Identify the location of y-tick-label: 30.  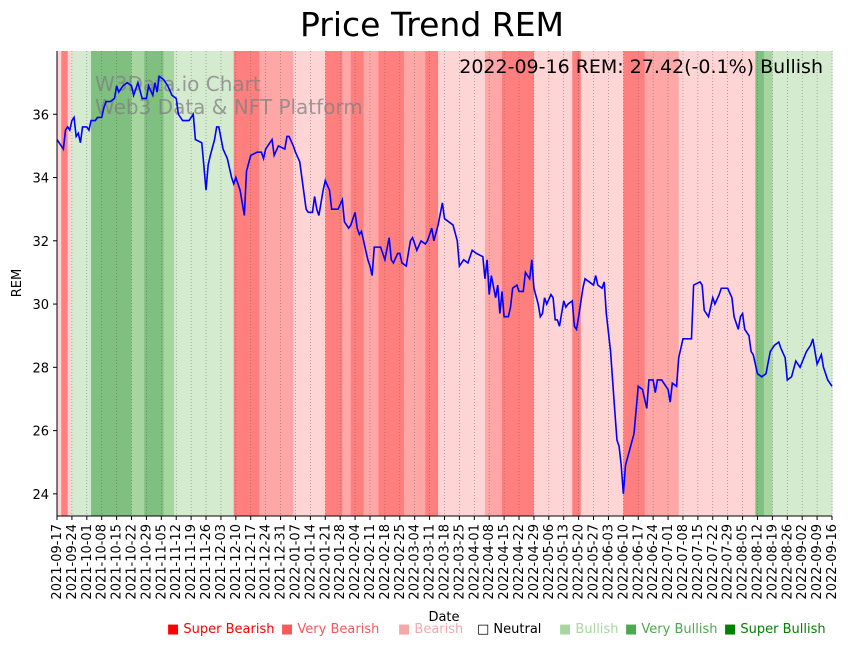
(40, 305).